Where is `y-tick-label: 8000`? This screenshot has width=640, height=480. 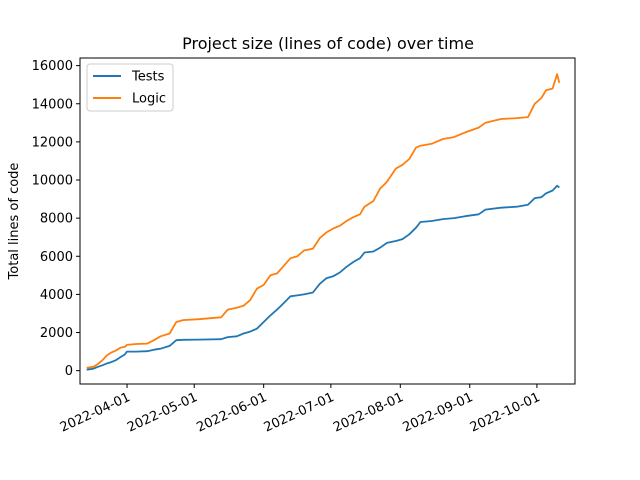 y-tick-label: 8000 is located at coordinates (56, 219).